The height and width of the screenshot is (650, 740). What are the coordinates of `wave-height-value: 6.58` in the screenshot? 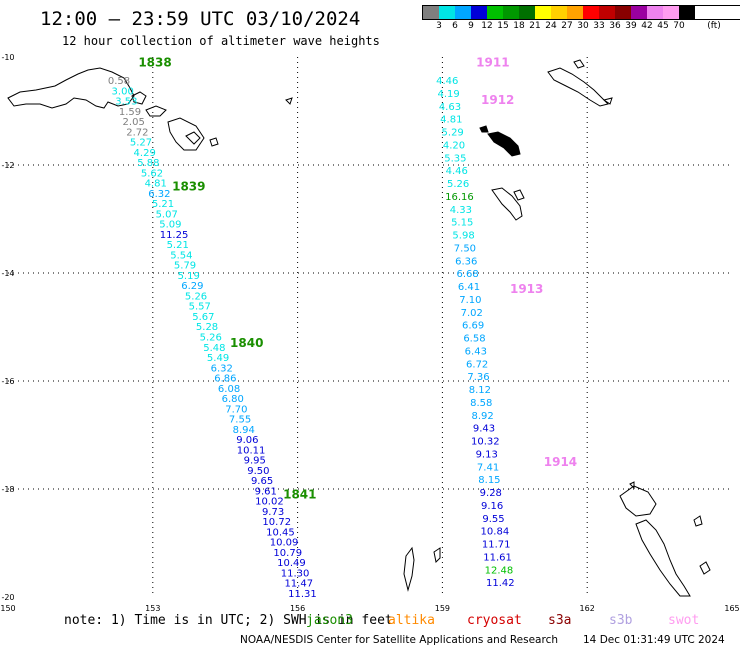 It's located at (474, 339).